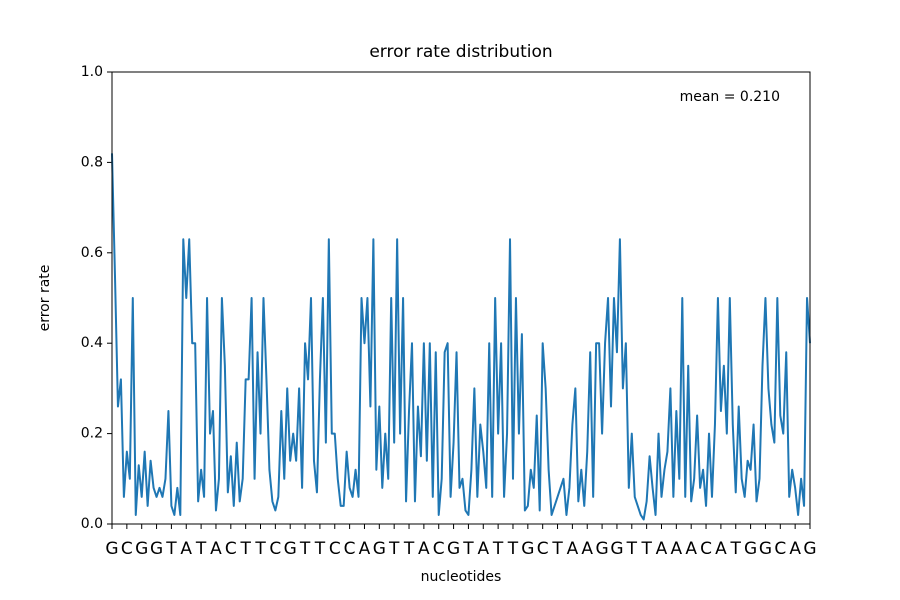  Describe the element at coordinates (45, 298) in the screenshot. I see `y-axis-label: error rate` at that location.